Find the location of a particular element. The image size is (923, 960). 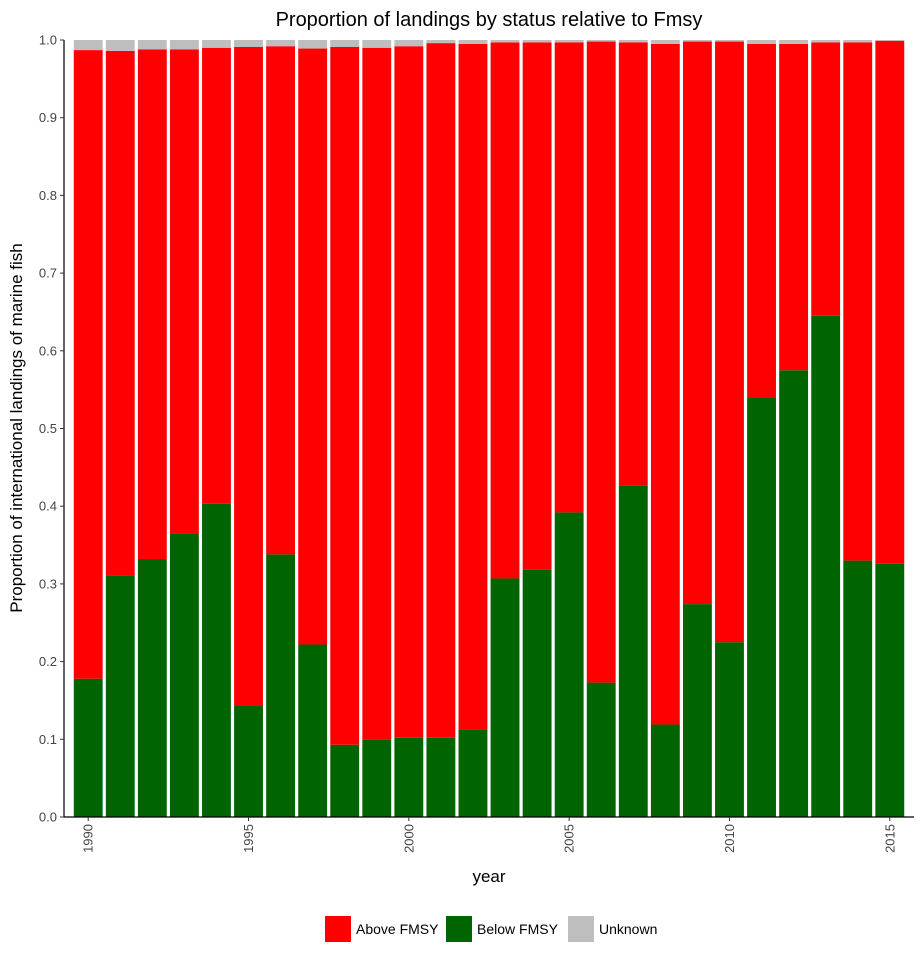

bar-above-fmsy-1993 is located at coordinates (184, 291).